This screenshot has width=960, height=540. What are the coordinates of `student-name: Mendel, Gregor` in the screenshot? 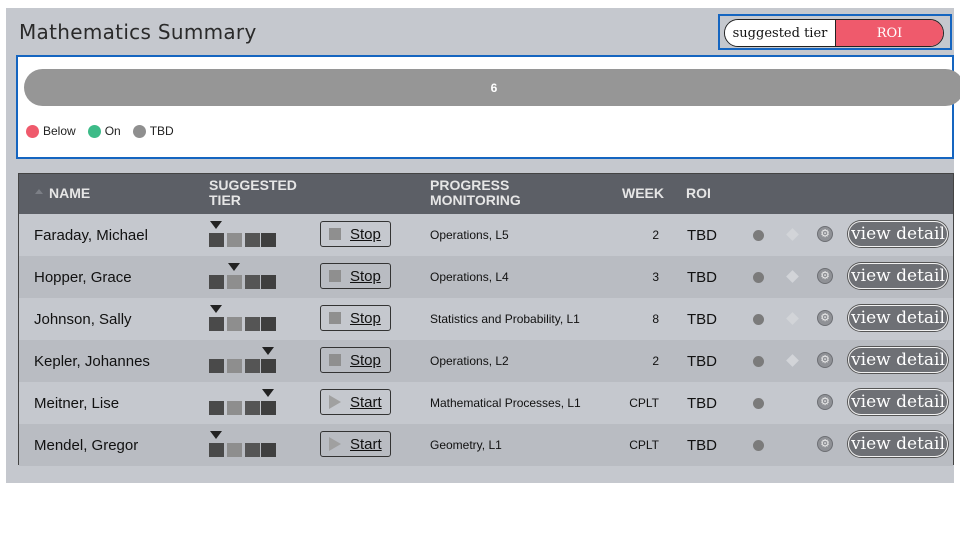 It's located at (86, 445).